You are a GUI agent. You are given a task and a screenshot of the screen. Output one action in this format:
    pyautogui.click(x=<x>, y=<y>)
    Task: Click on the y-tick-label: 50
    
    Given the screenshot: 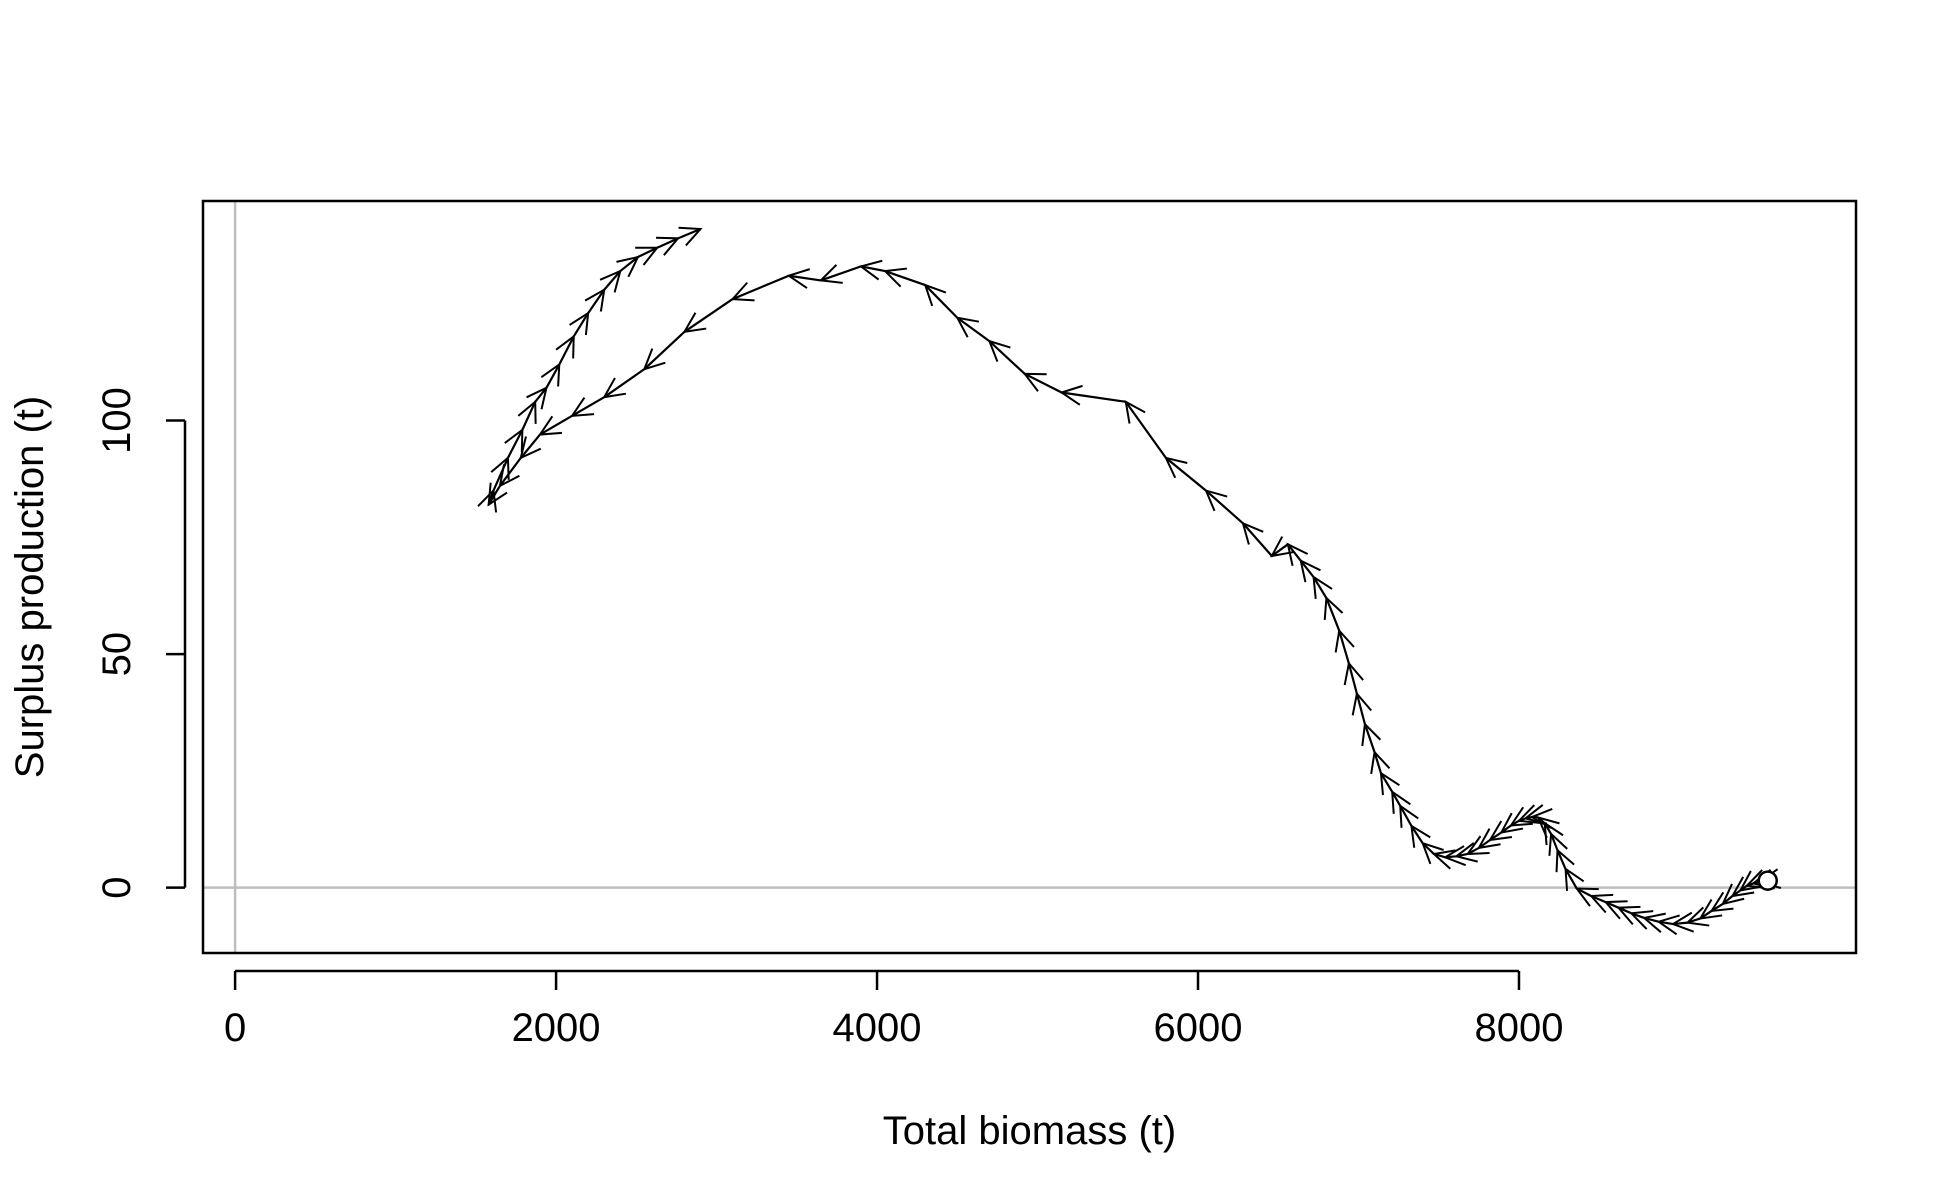 What is the action you would take?
    pyautogui.click(x=117, y=654)
    